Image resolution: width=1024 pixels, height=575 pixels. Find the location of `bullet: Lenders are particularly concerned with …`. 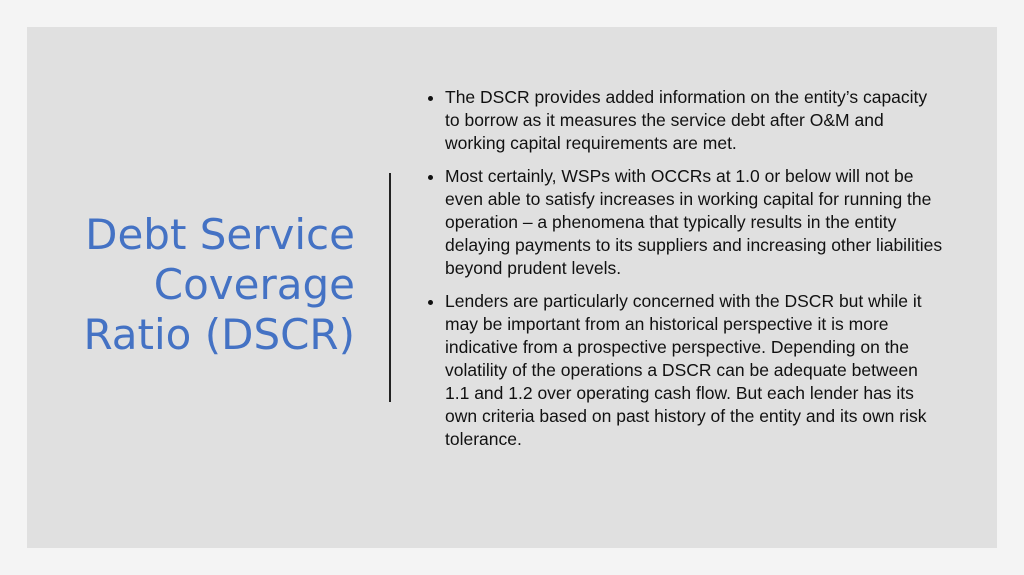

bullet: Lenders are particularly concerned with … is located at coordinates (695, 370).